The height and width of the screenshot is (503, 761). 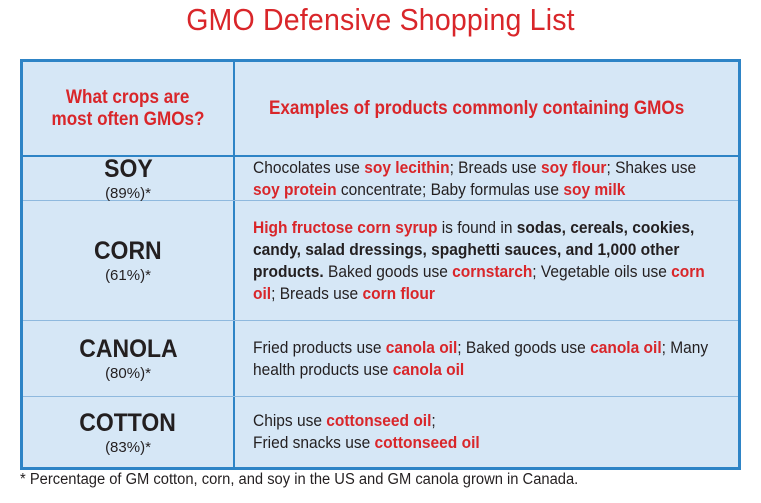 What do you see at coordinates (651, 167) in the screenshot?
I see `text-segment: ; Shakes use` at bounding box center [651, 167].